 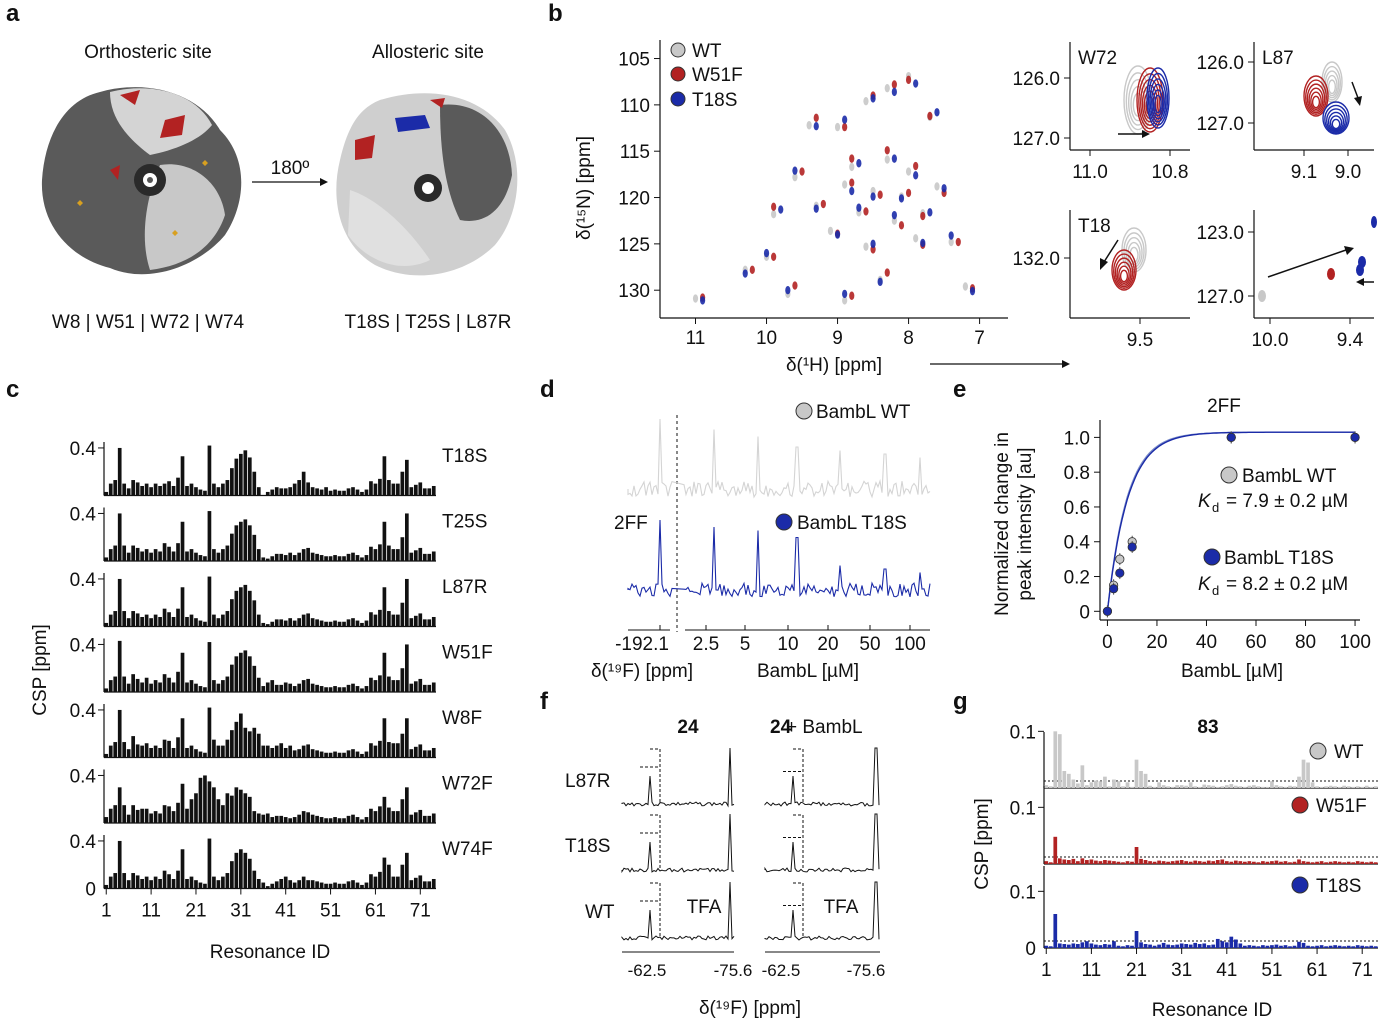 What do you see at coordinates (106, 911) in the screenshot?
I see `c-xtick-label: 1` at bounding box center [106, 911].